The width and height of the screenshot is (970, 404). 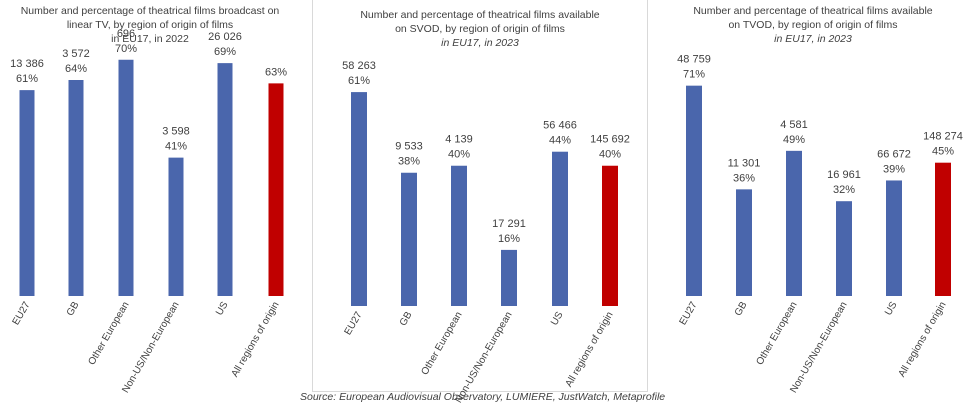 What do you see at coordinates (76, 54) in the screenshot?
I see `count-label: 3 572` at bounding box center [76, 54].